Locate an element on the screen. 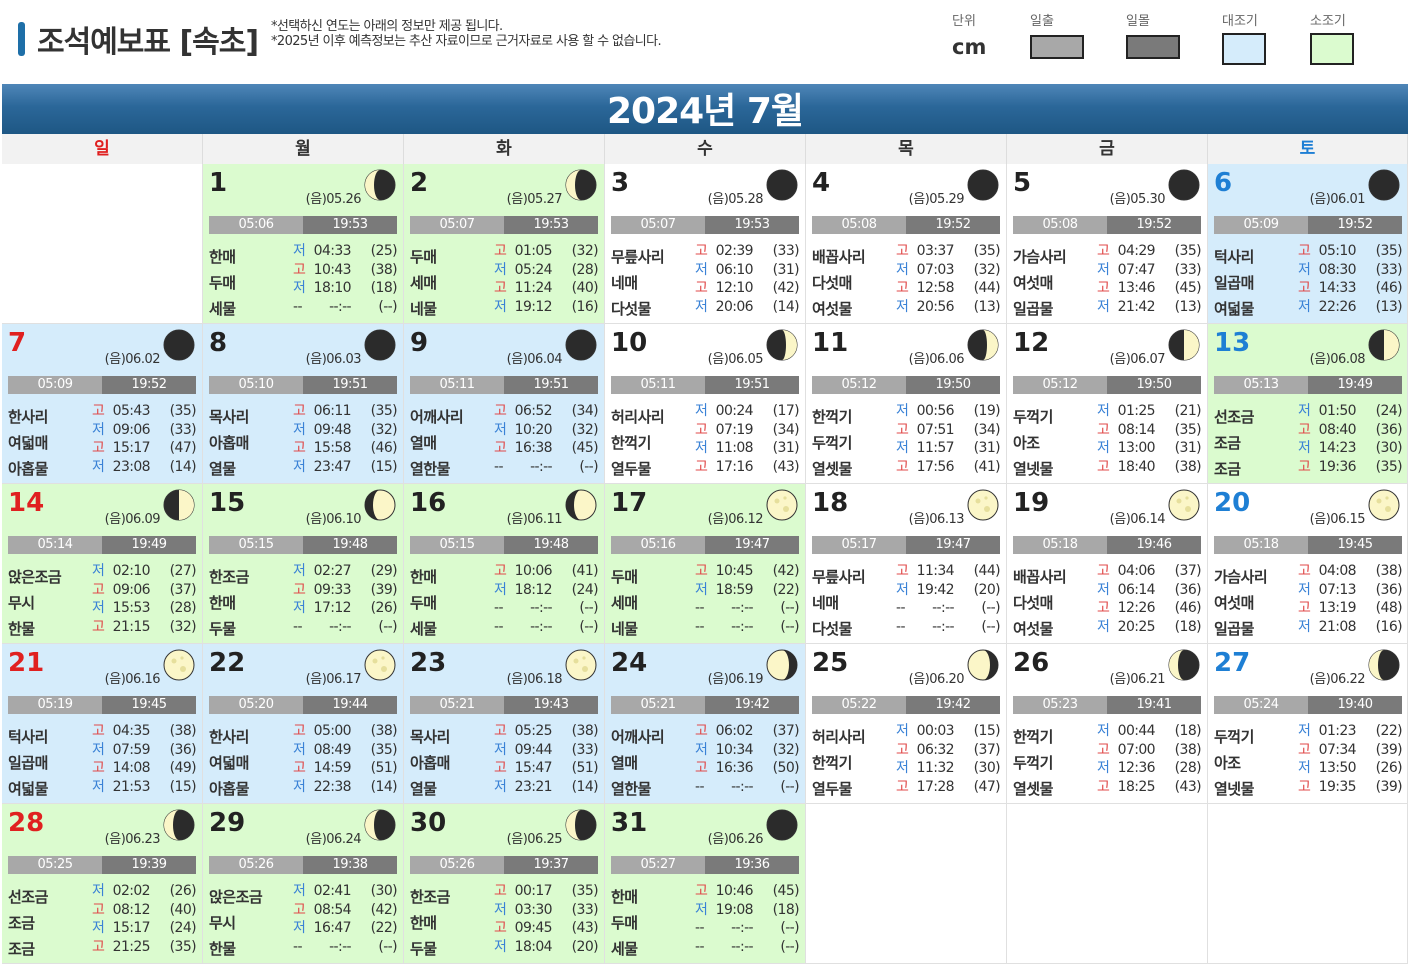  tide-name: 열매 is located at coordinates (624, 763).